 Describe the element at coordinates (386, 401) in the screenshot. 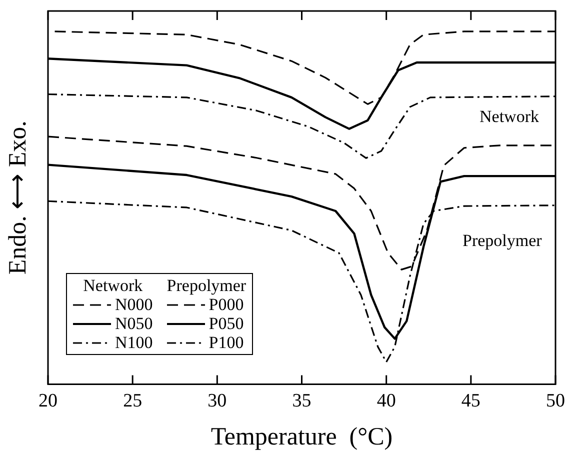

I see `x-tick-label: 40` at that location.